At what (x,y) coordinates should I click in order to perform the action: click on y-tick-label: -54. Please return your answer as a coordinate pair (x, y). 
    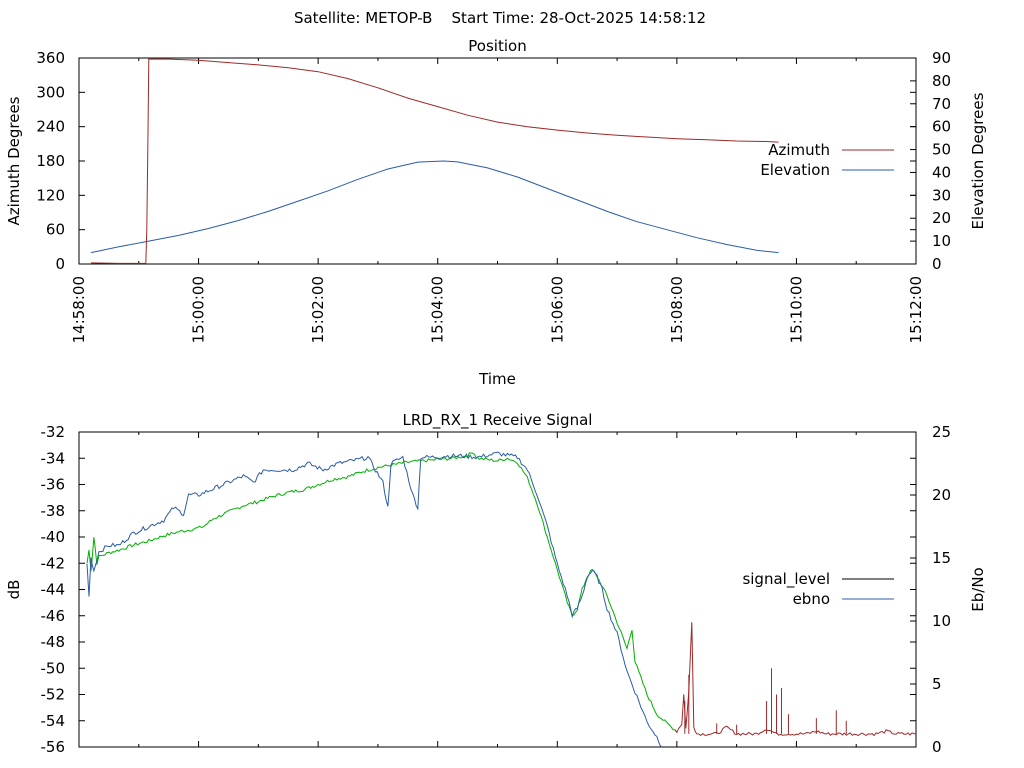
    Looking at the image, I should click on (53, 721).